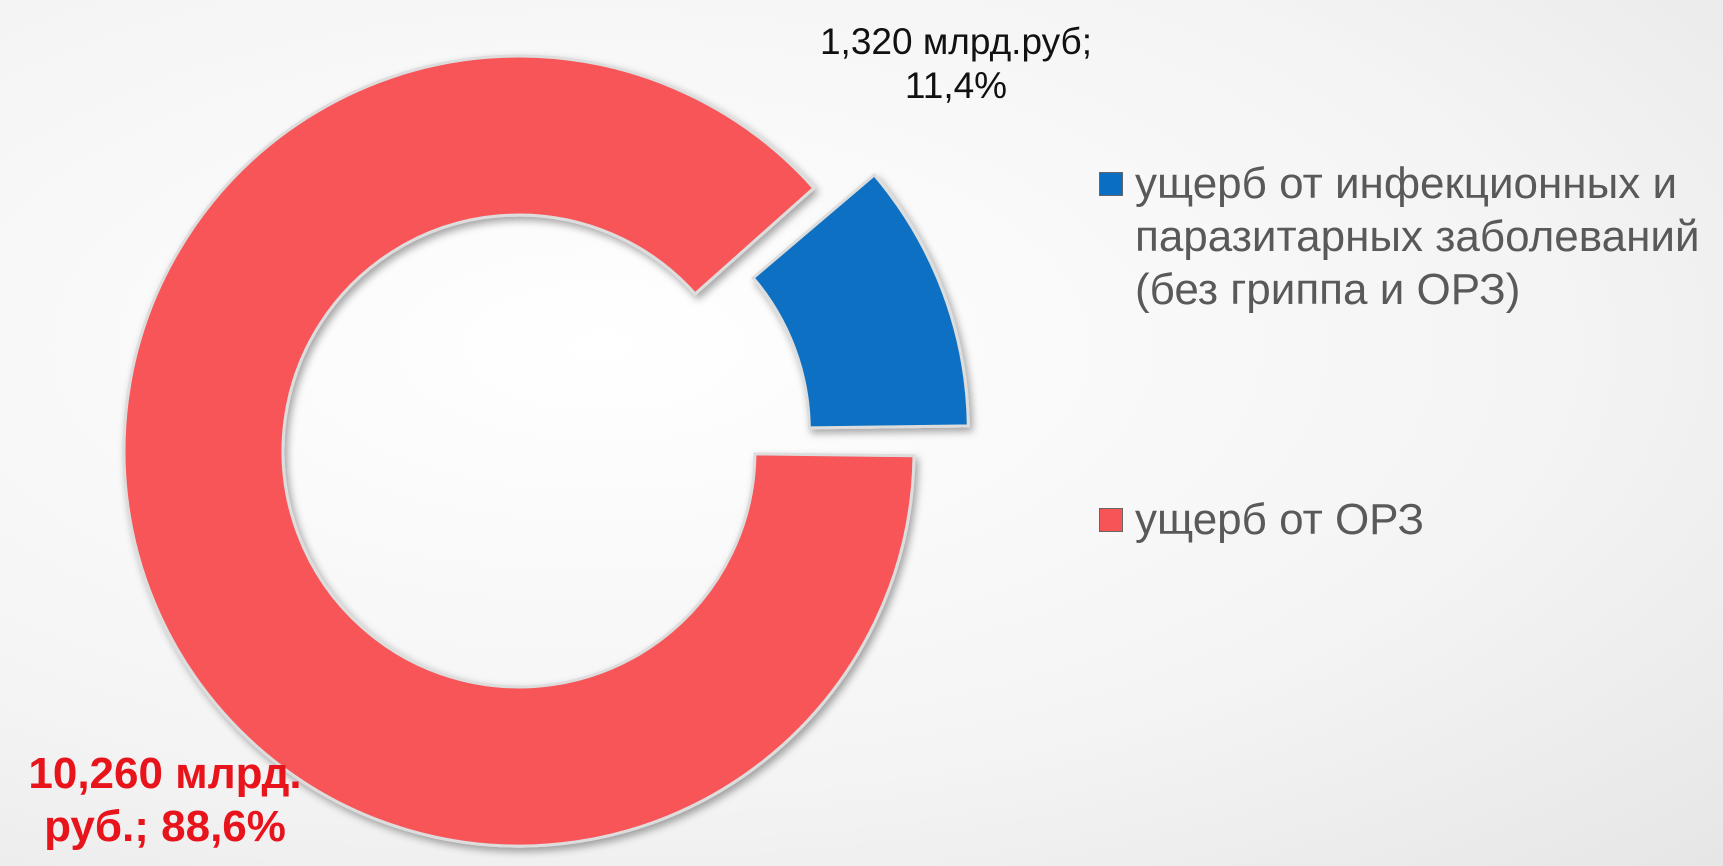 The height and width of the screenshot is (866, 1723). Describe the element at coordinates (1280, 519) in the screenshot. I see `legend-label: ущерб от ОРЗ` at that location.